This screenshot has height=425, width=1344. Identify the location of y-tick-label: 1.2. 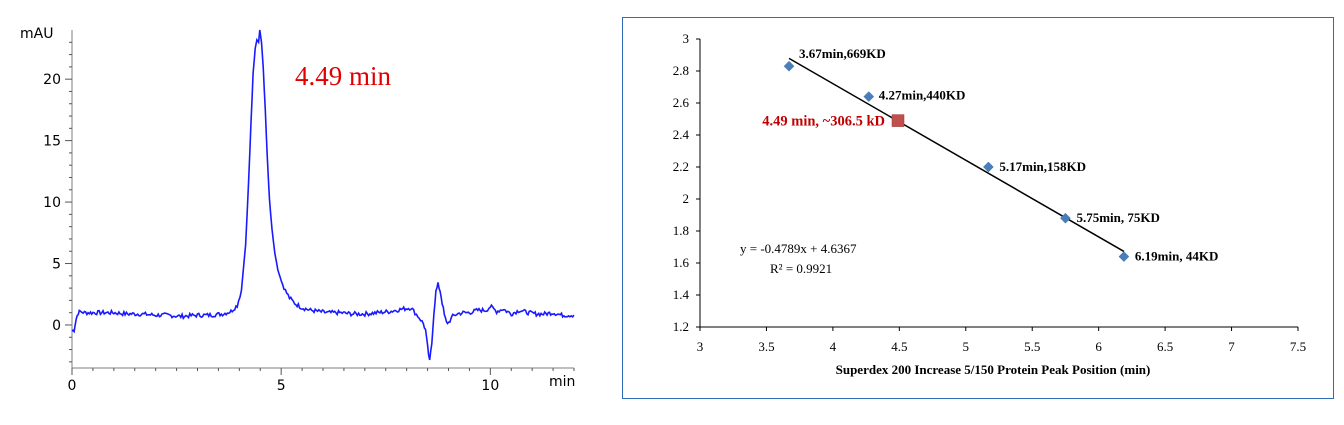
(681, 326).